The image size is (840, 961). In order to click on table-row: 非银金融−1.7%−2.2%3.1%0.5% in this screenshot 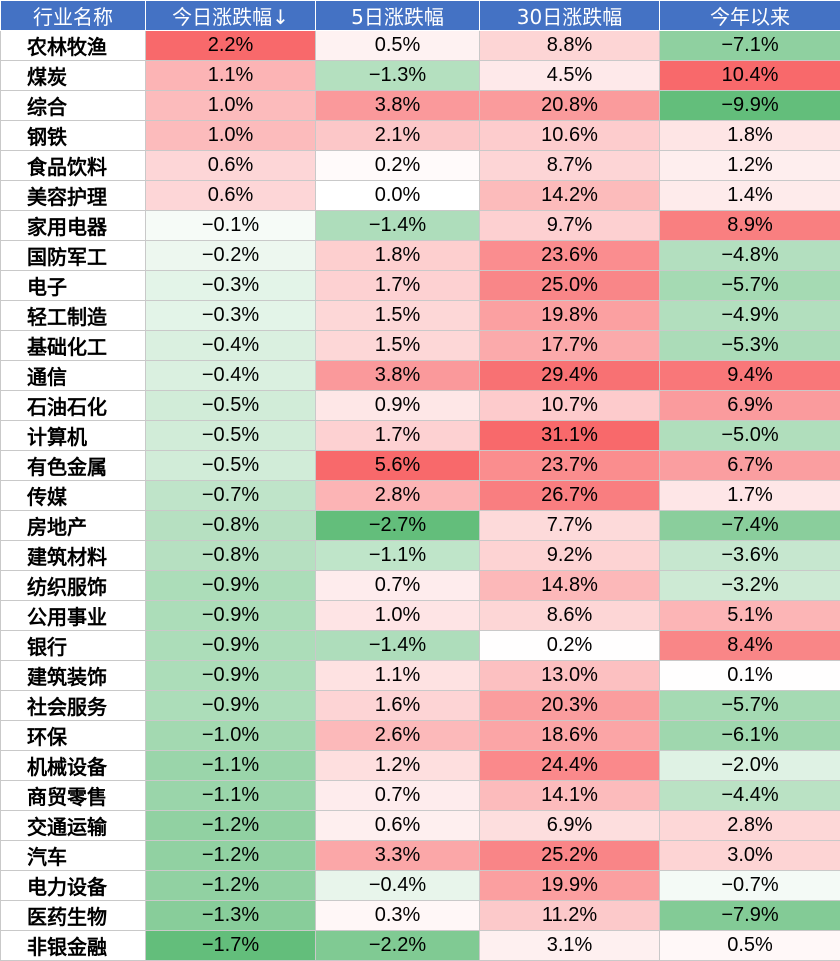, I will do `click(420, 946)`.